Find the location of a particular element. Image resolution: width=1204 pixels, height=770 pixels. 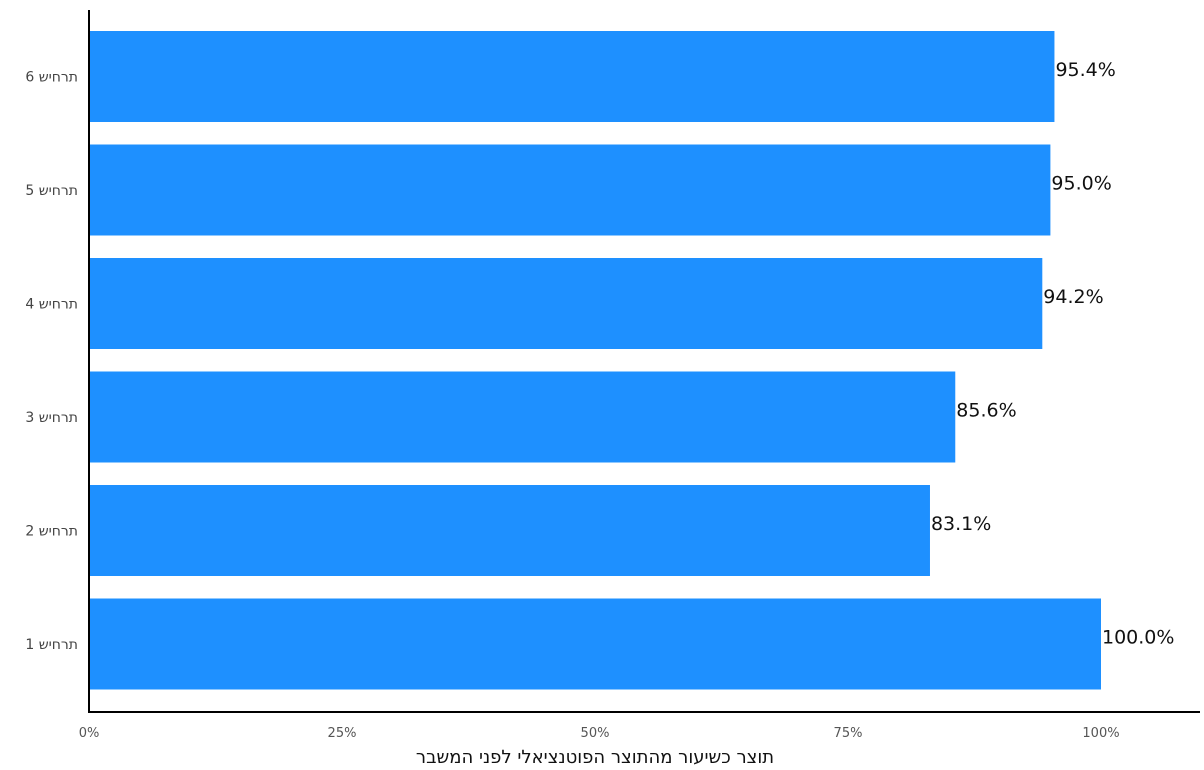

x-axis-title: תוצר כשיעור מהתוצר הפוטנציאלי לפני המשבר is located at coordinates (595, 757).